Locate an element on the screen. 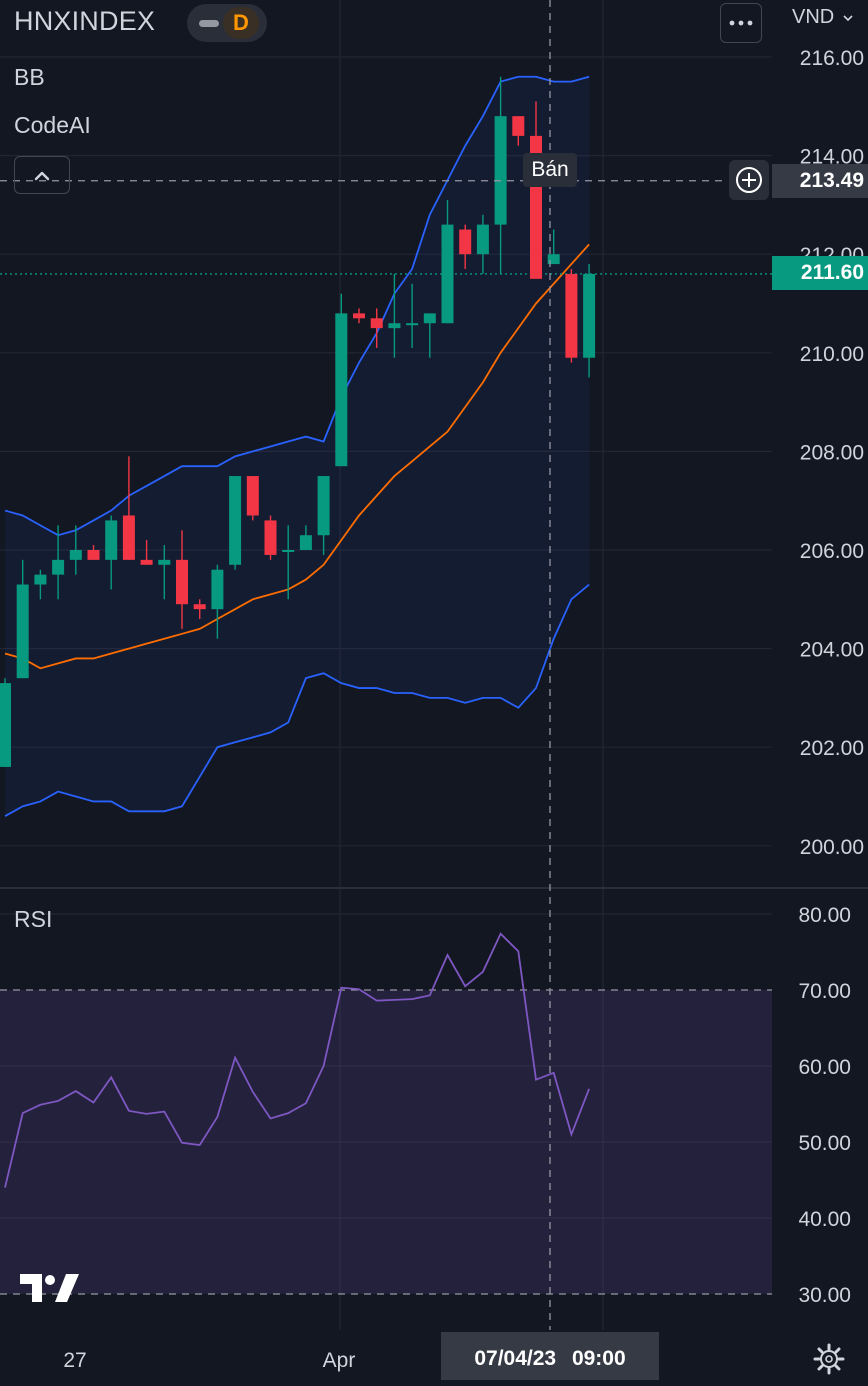  time-tick-label-1: Apr is located at coordinates (339, 1360).